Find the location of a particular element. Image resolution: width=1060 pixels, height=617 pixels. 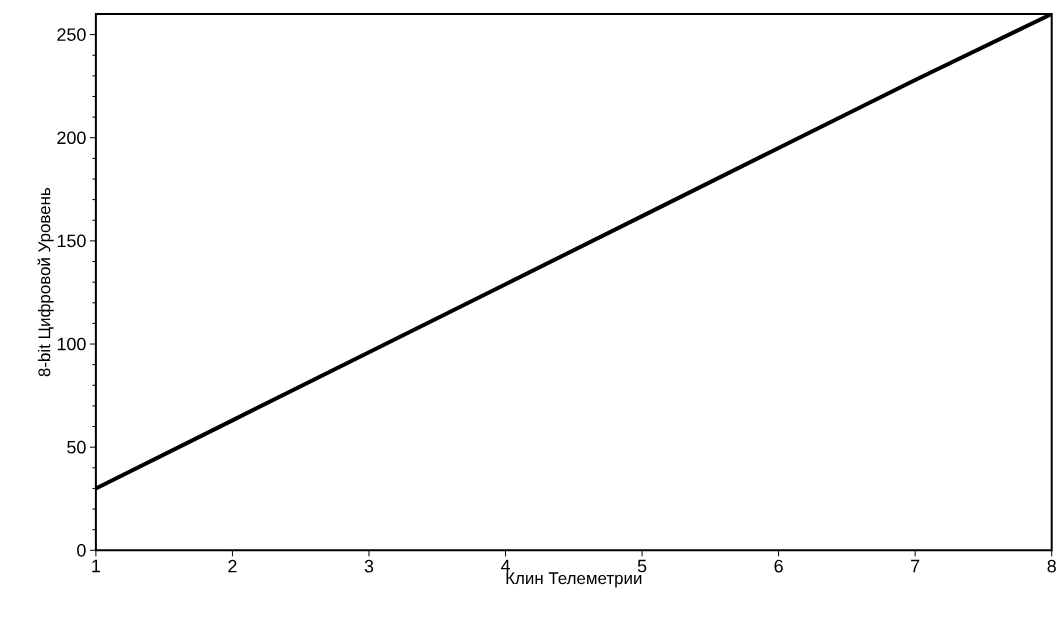

x-axis-title: Клин Телеметрии is located at coordinates (574, 580).